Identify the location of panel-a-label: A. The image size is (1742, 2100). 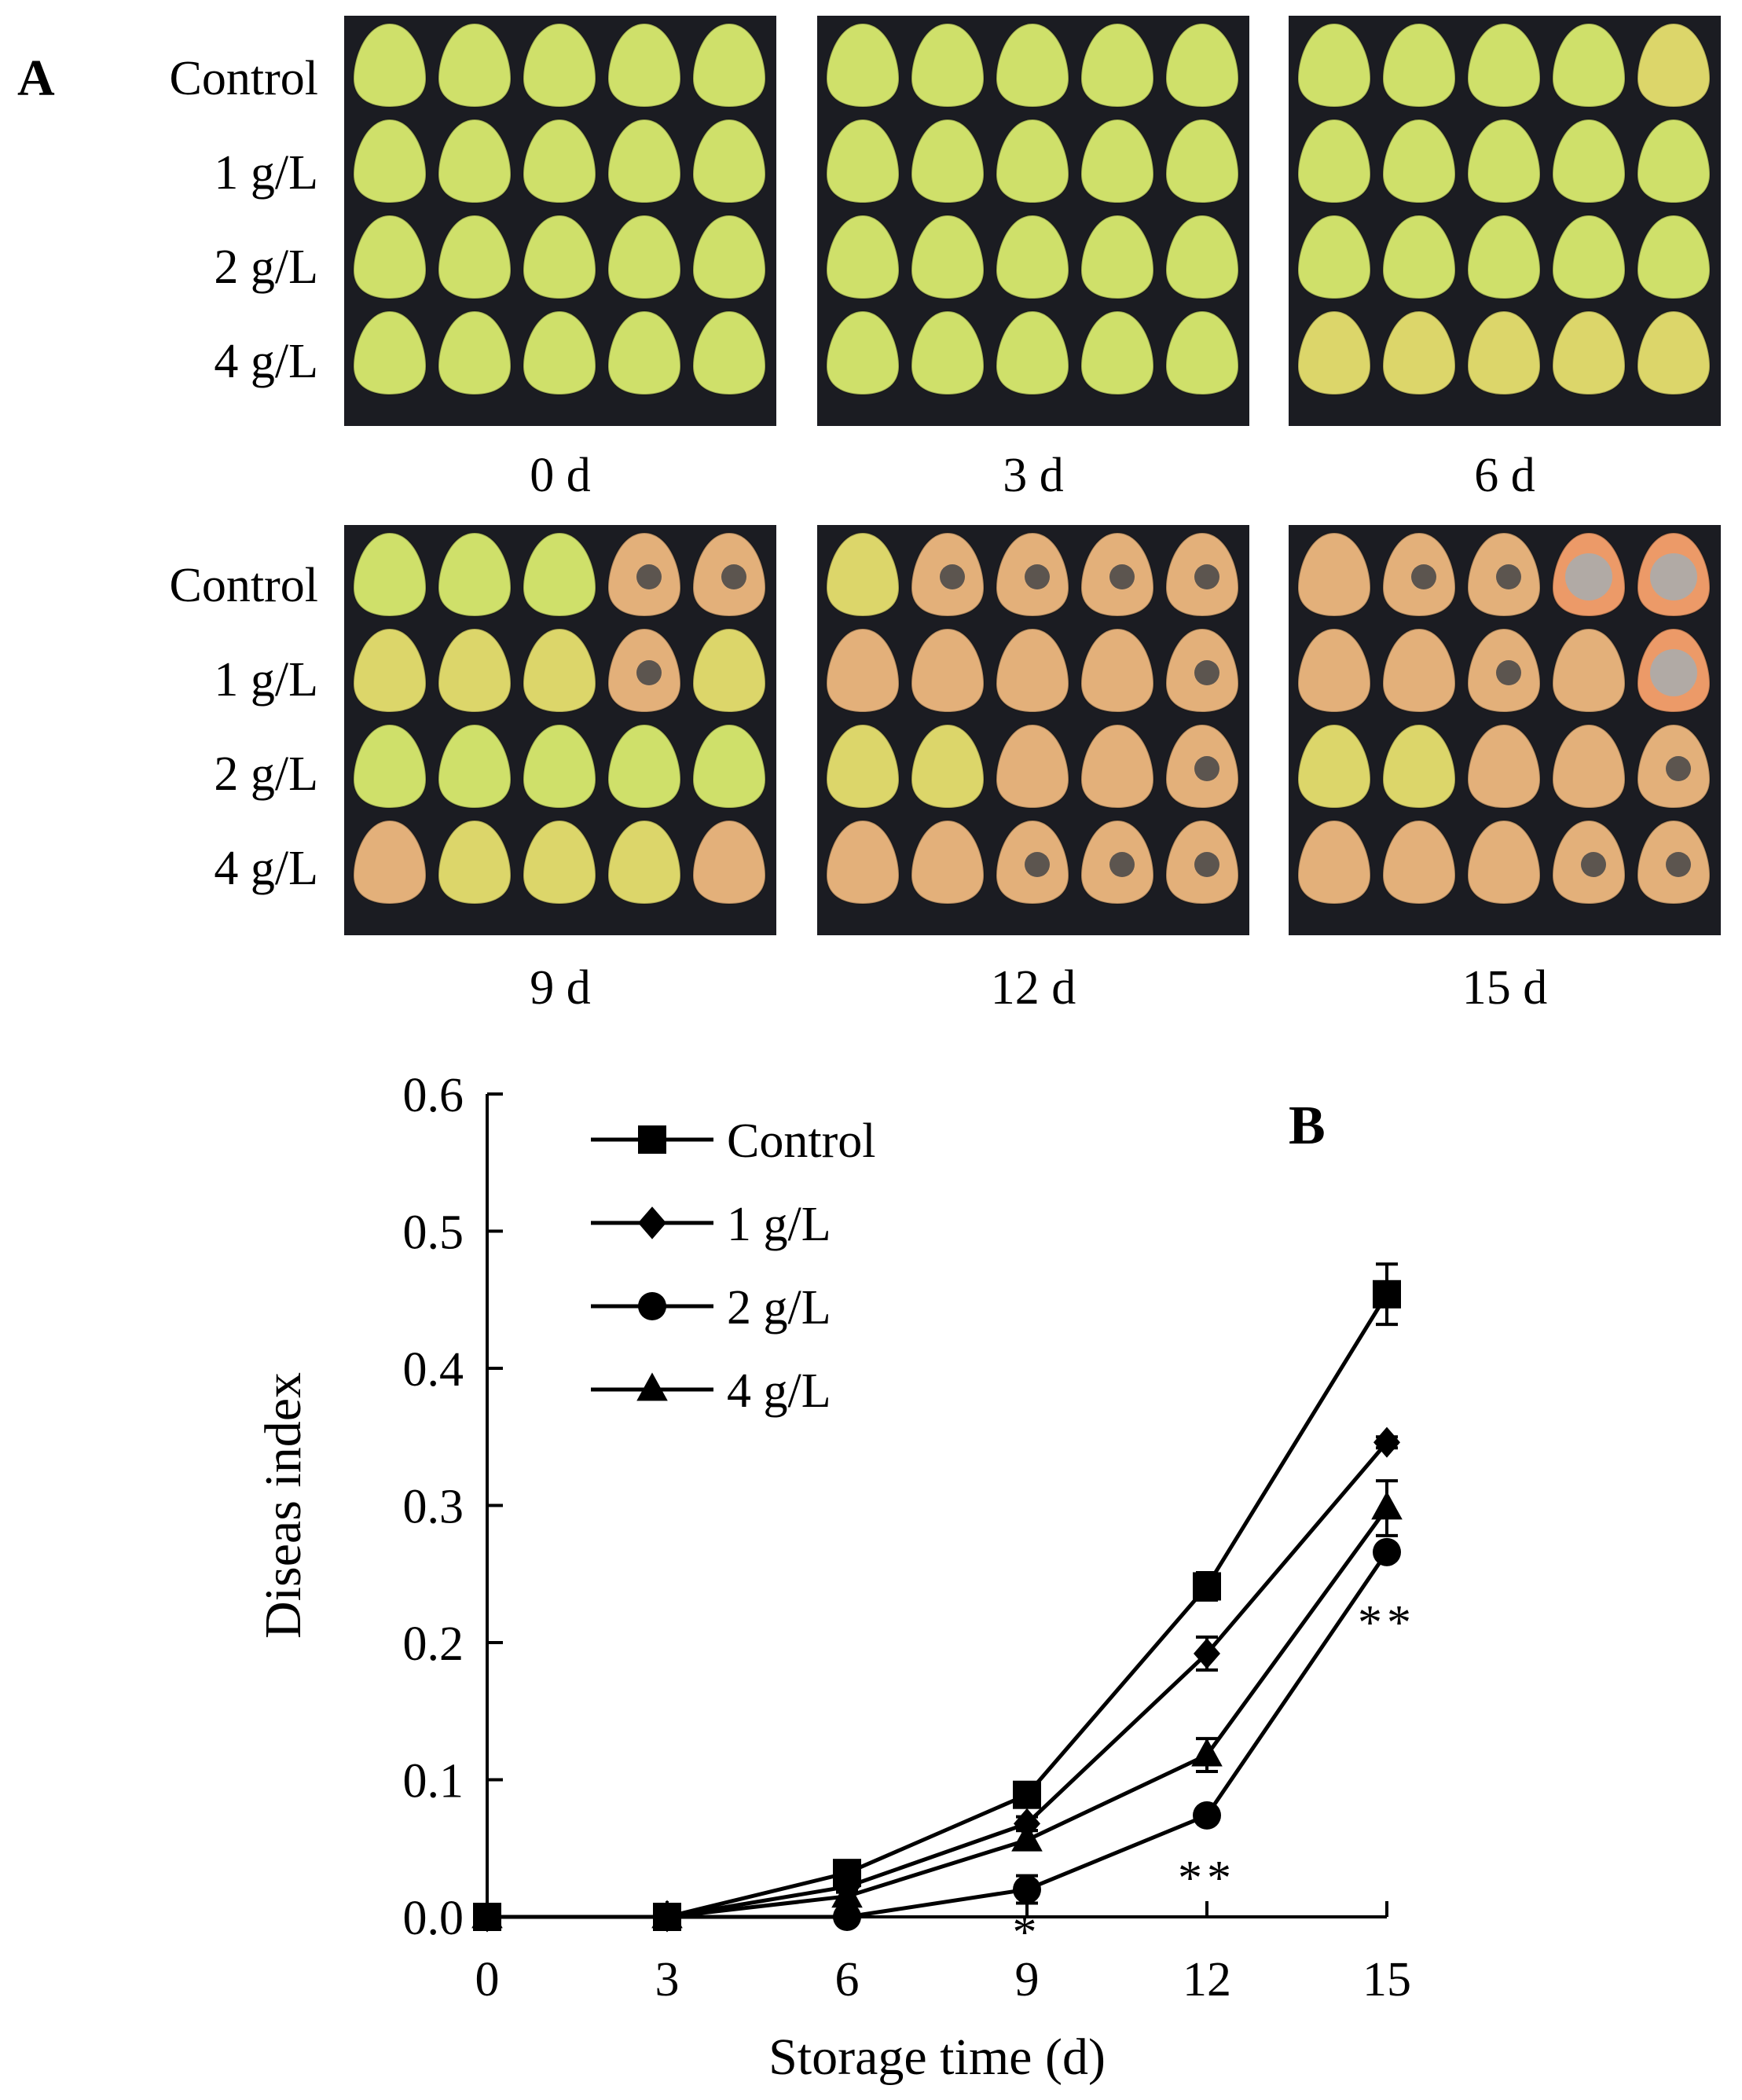
(36, 78).